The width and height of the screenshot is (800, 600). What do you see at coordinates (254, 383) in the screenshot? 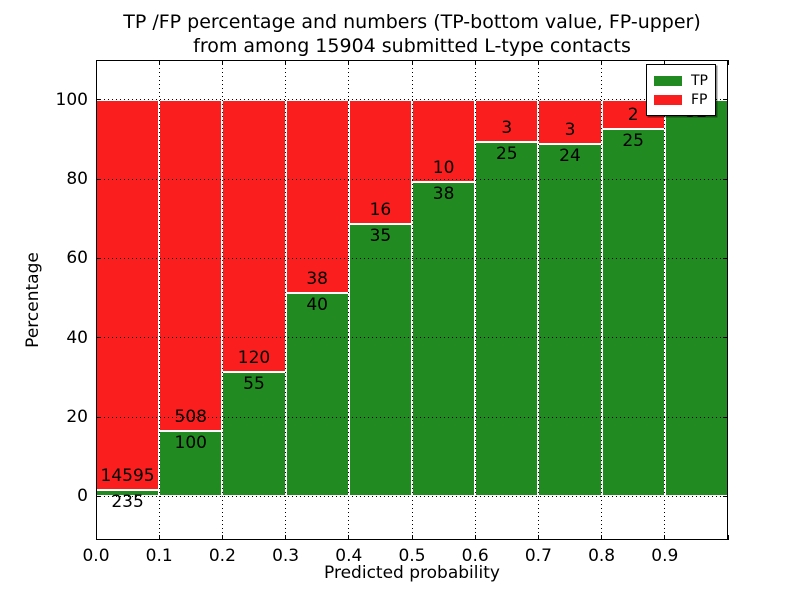
I see `tp-count-label: 55` at bounding box center [254, 383].